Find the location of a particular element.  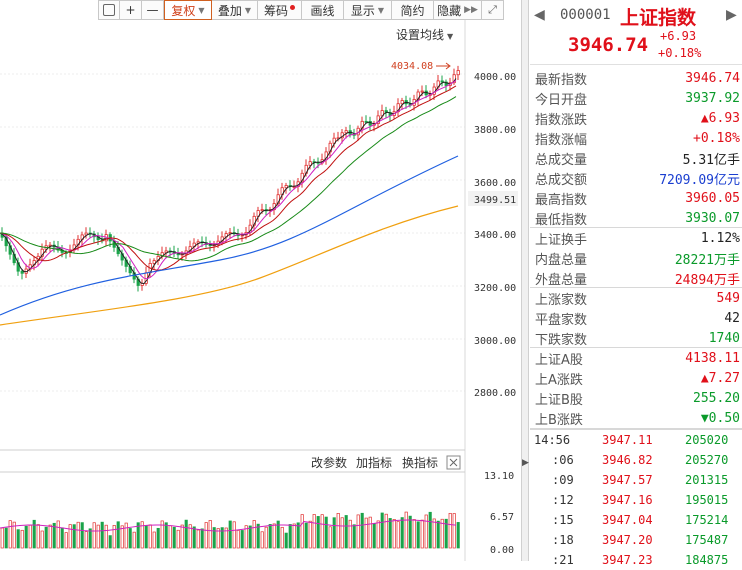

quote-value-number: 7209.09 is located at coordinates (686, 180).